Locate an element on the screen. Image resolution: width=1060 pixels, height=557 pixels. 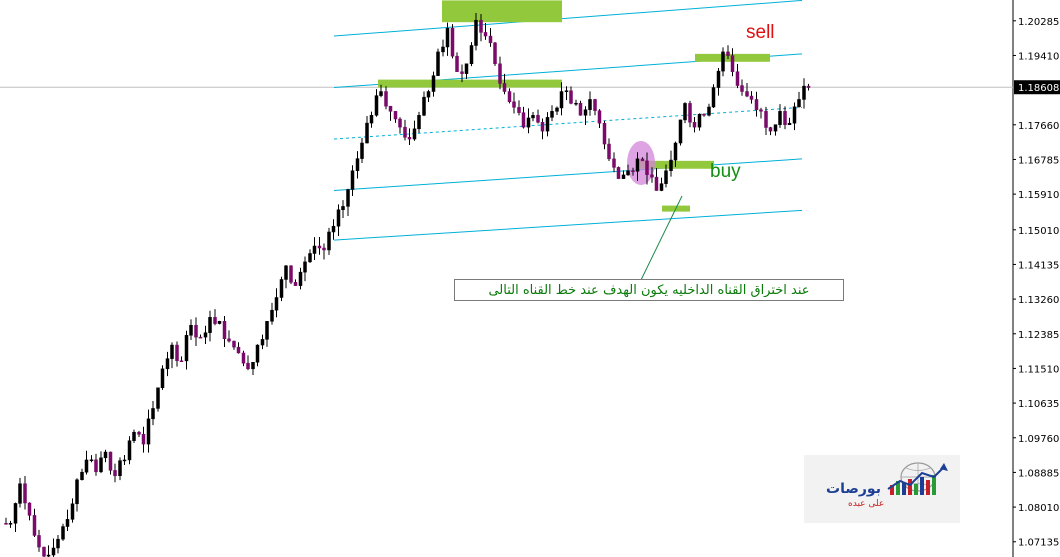
sell-label: sell is located at coordinates (760, 32).